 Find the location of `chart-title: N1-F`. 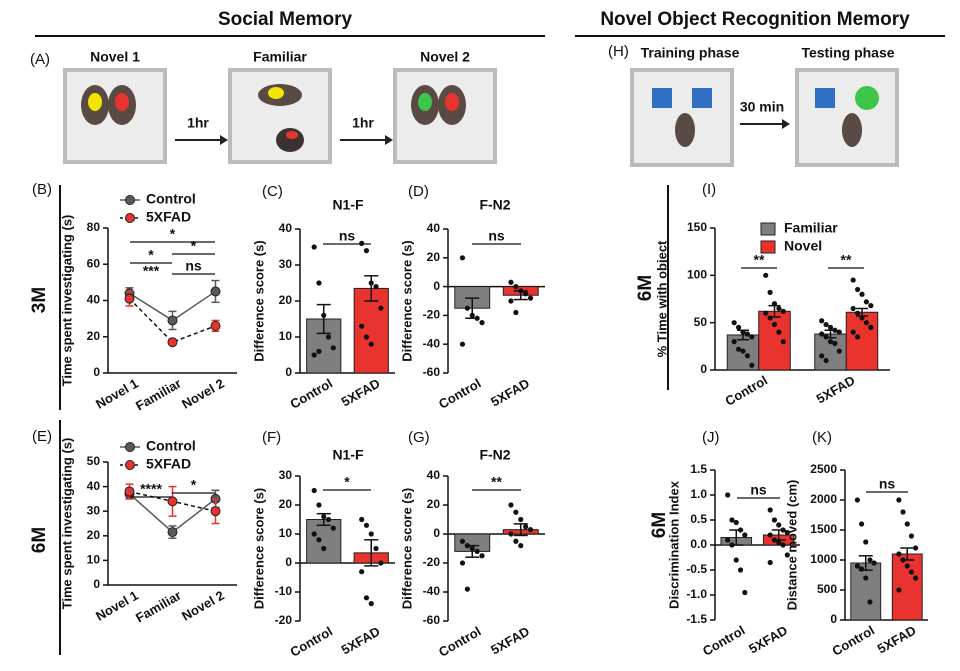

chart-title: N1-F is located at coordinates (348, 205).